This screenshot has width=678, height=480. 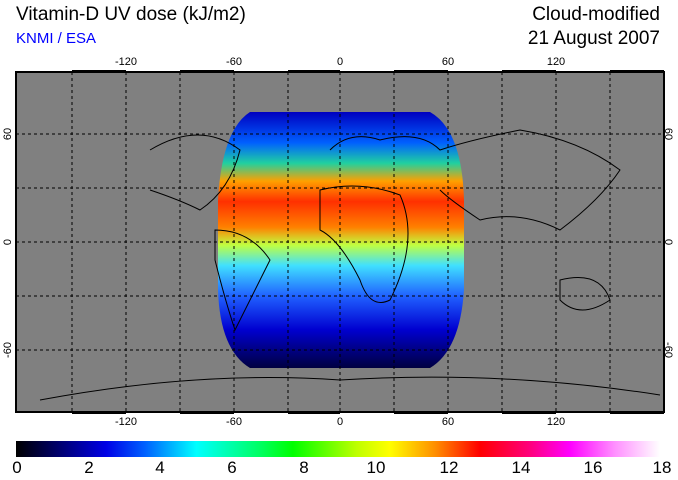 What do you see at coordinates (556, 62) in the screenshot?
I see `lon-tick-top: 120` at bounding box center [556, 62].